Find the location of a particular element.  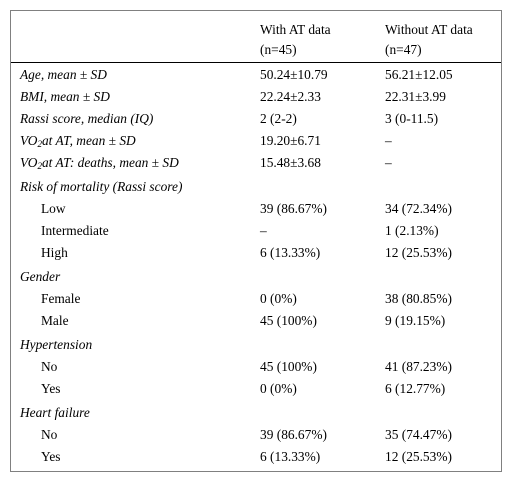

row-label-heart-failure-yes: Yes is located at coordinates (51, 456).